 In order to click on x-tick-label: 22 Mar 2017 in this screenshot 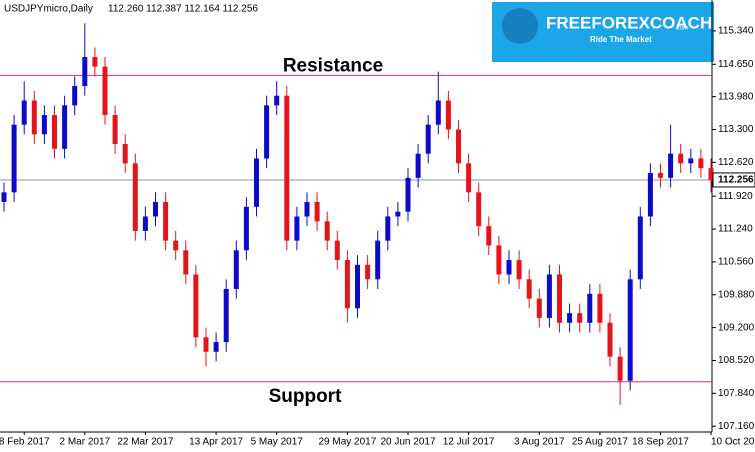, I will do `click(145, 442)`.